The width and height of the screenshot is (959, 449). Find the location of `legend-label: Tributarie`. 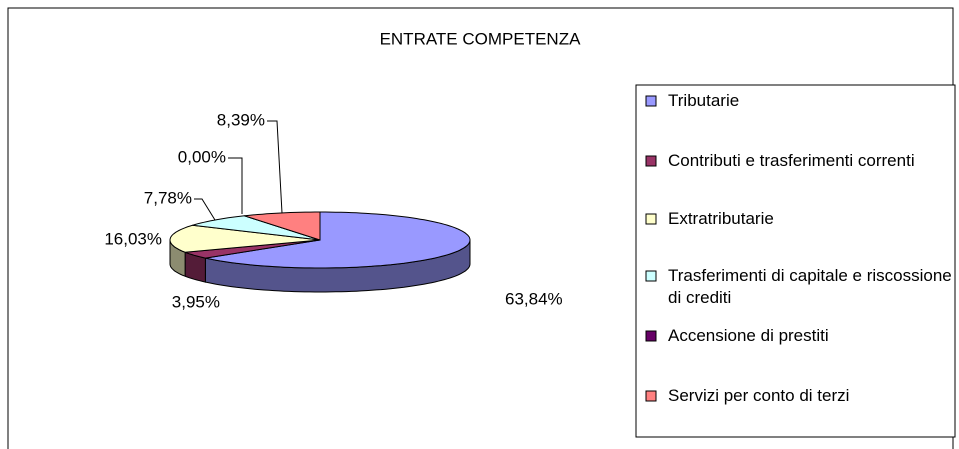

legend-label: Tributarie is located at coordinates (704, 100).